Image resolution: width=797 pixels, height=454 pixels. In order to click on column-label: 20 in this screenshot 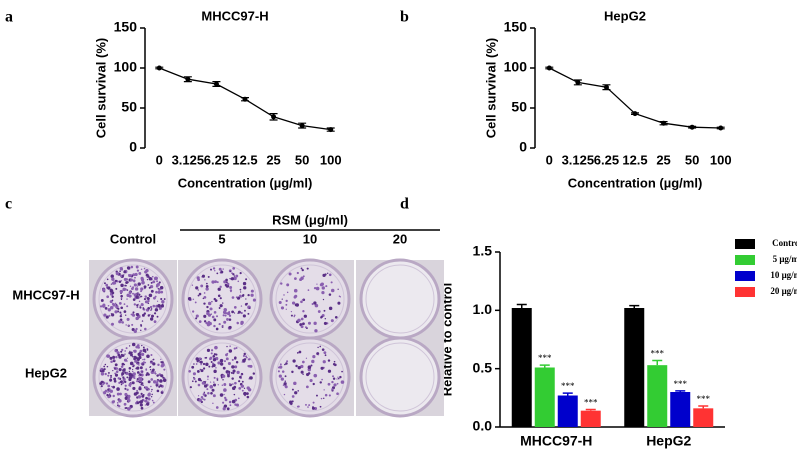, I will do `click(400, 238)`.